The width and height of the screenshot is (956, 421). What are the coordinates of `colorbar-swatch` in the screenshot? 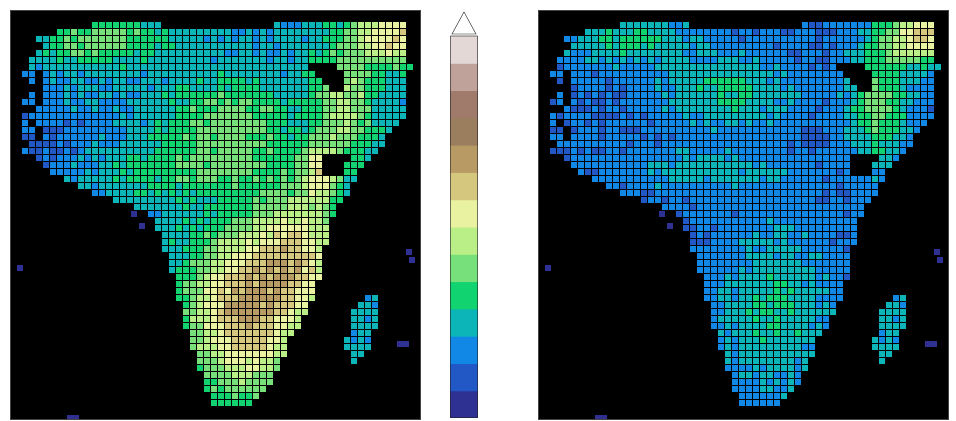 It's located at (464, 50).